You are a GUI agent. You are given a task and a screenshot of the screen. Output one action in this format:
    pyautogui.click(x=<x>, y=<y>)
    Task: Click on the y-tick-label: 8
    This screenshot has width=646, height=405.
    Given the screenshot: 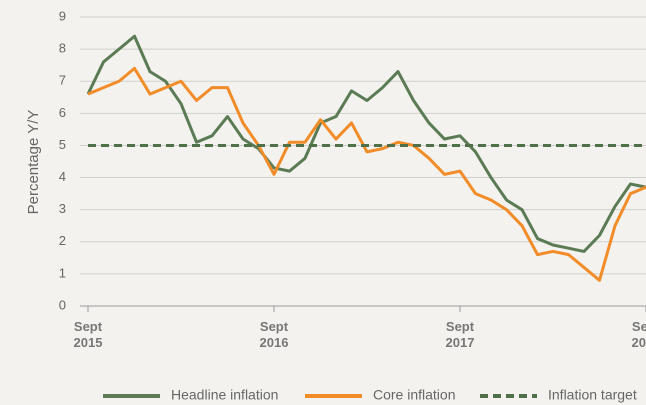 What is the action you would take?
    pyautogui.click(x=62, y=48)
    